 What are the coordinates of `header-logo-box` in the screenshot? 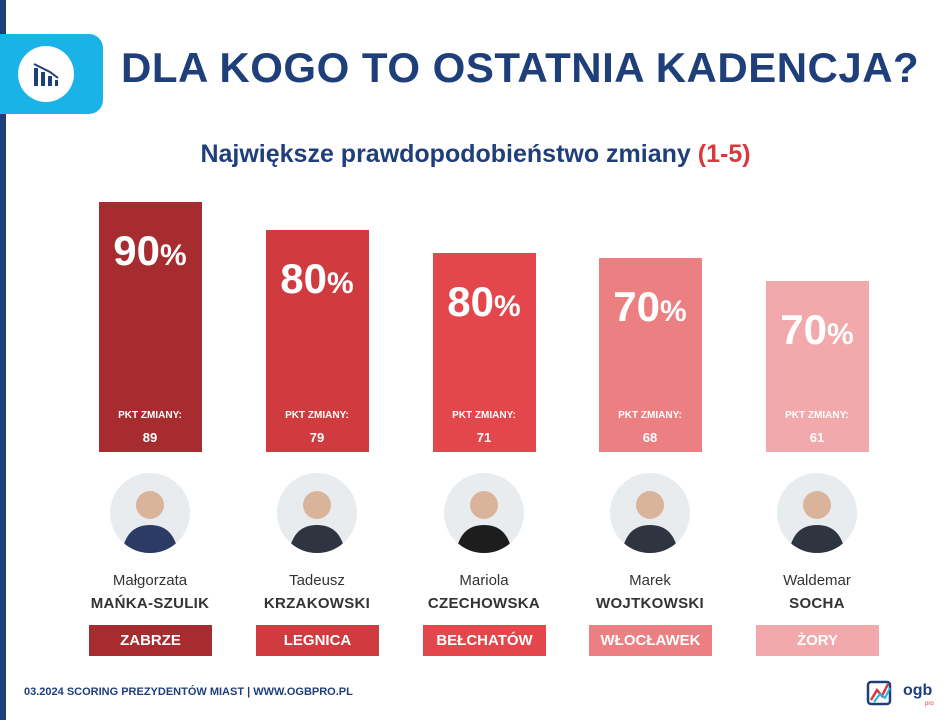 It's located at (51, 74).